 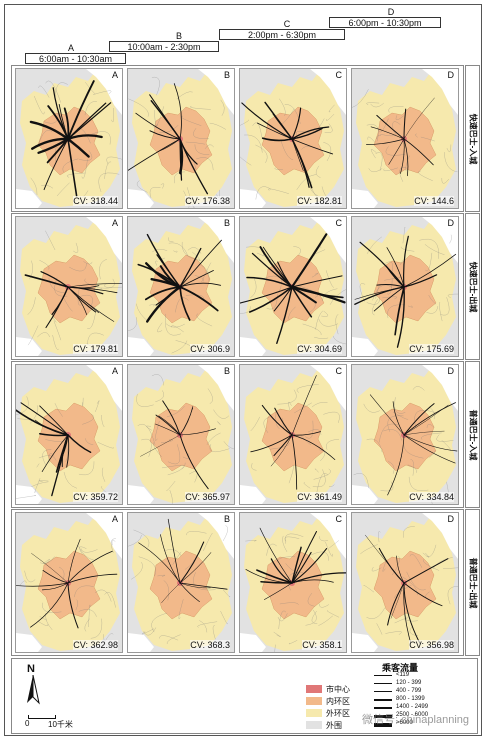 I want to click on panel-cv-value: CV: 176.38, so click(x=207, y=201).